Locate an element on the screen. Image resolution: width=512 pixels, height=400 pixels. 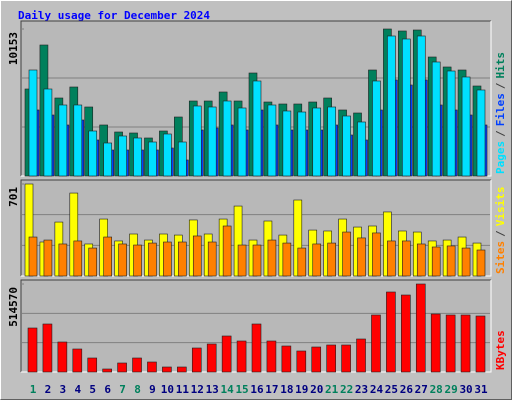
legend: KBytes is located at coordinates (500, 350).